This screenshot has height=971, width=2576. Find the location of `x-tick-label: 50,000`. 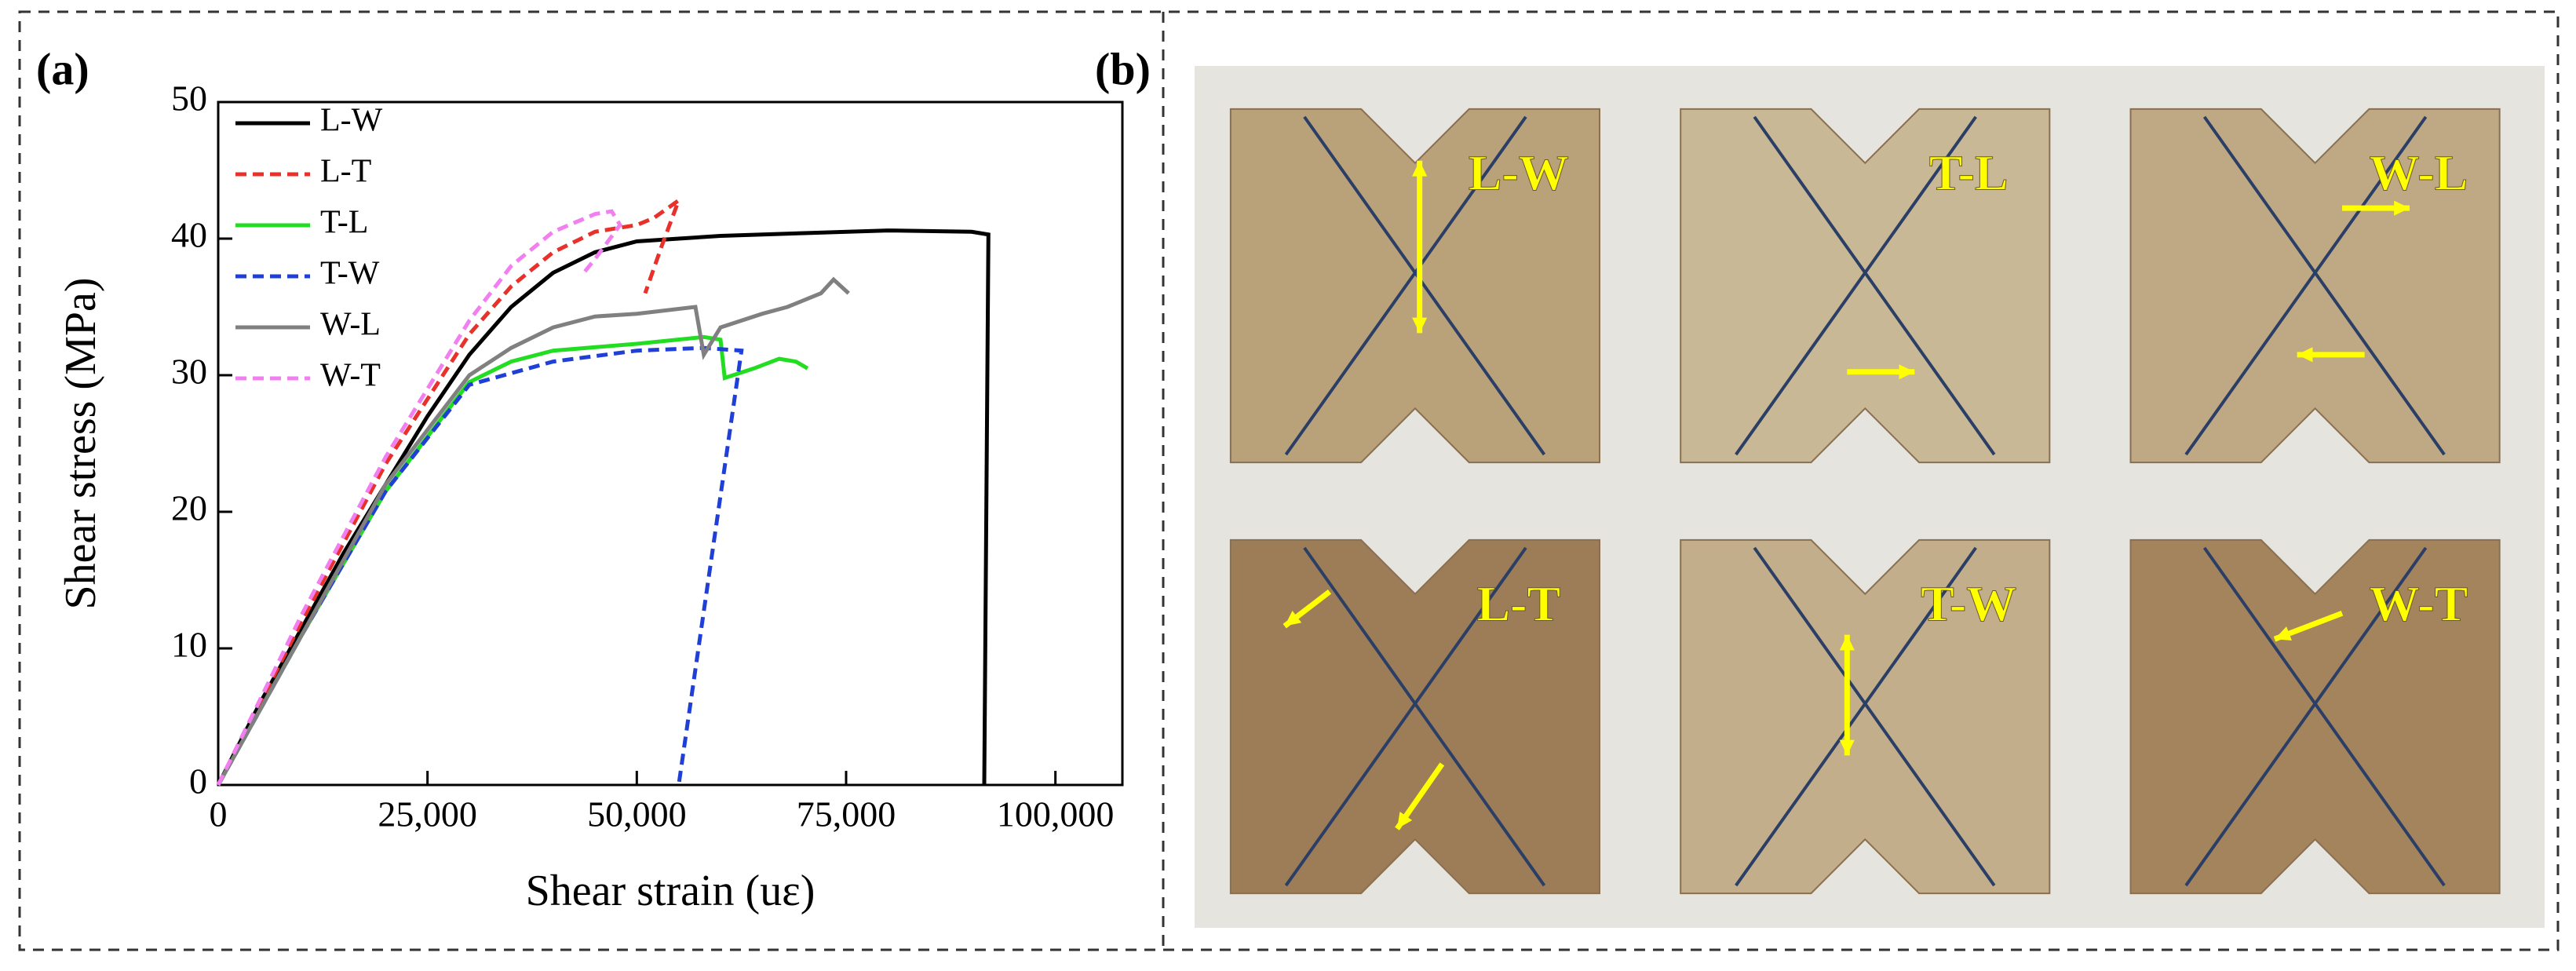

x-tick-label: 50,000 is located at coordinates (637, 814).